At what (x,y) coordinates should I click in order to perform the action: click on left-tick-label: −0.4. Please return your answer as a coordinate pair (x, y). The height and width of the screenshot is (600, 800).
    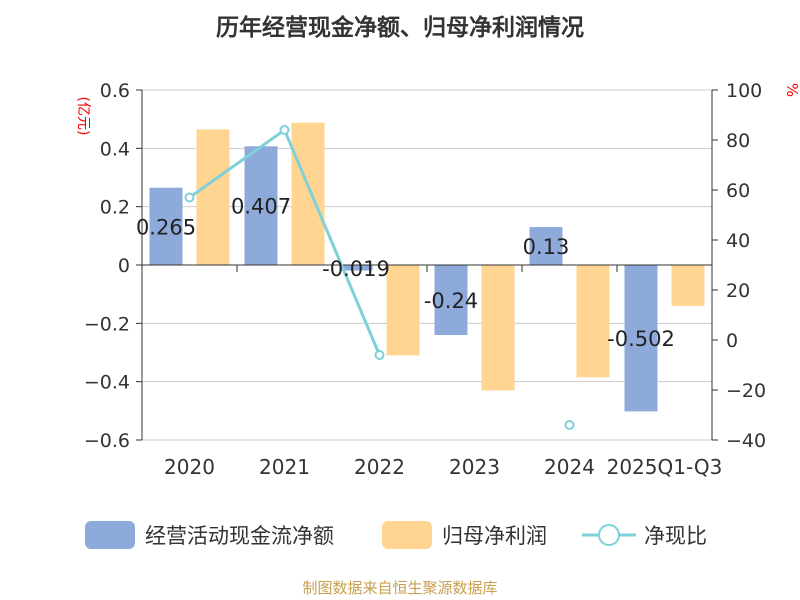
    Looking at the image, I should click on (107, 383).